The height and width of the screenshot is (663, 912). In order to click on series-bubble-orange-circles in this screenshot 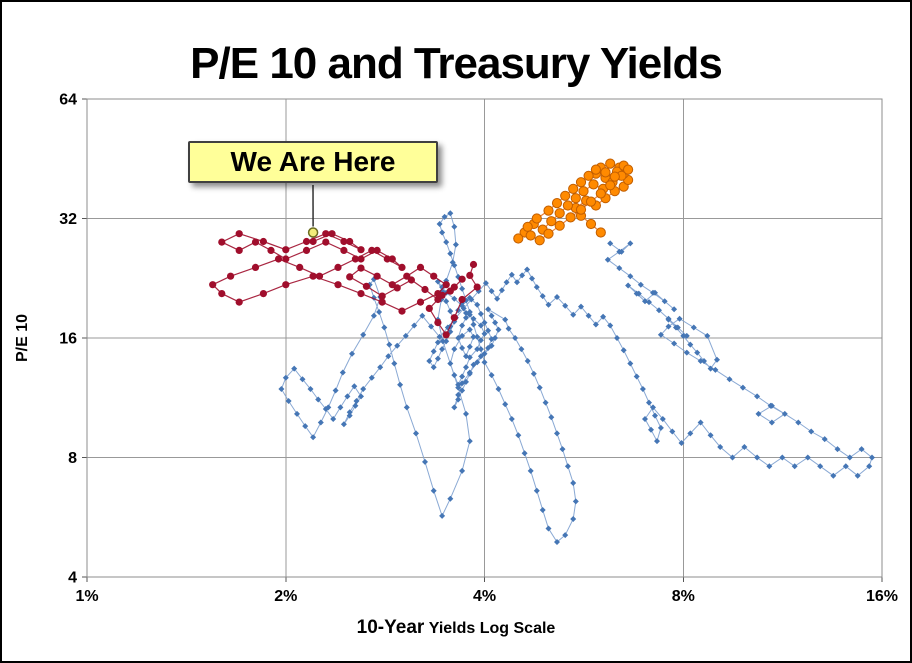, I will do `click(573, 202)`.